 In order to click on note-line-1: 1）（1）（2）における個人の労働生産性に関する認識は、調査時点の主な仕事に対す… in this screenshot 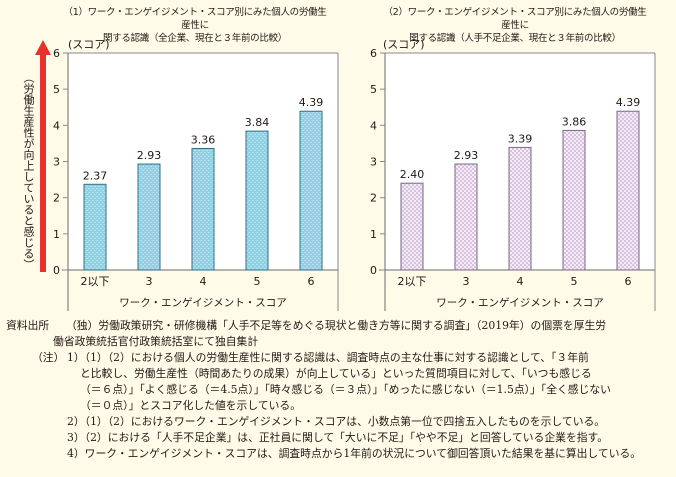, I will do `click(328, 357)`.